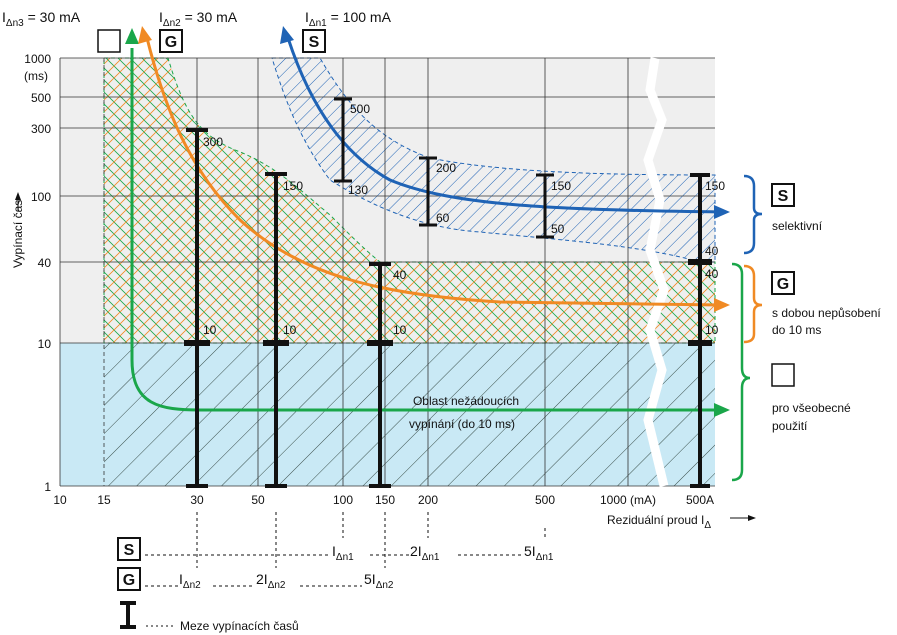  Describe the element at coordinates (811, 408) in the screenshot. I see `legend-general-text1: pro všeobecné` at that location.